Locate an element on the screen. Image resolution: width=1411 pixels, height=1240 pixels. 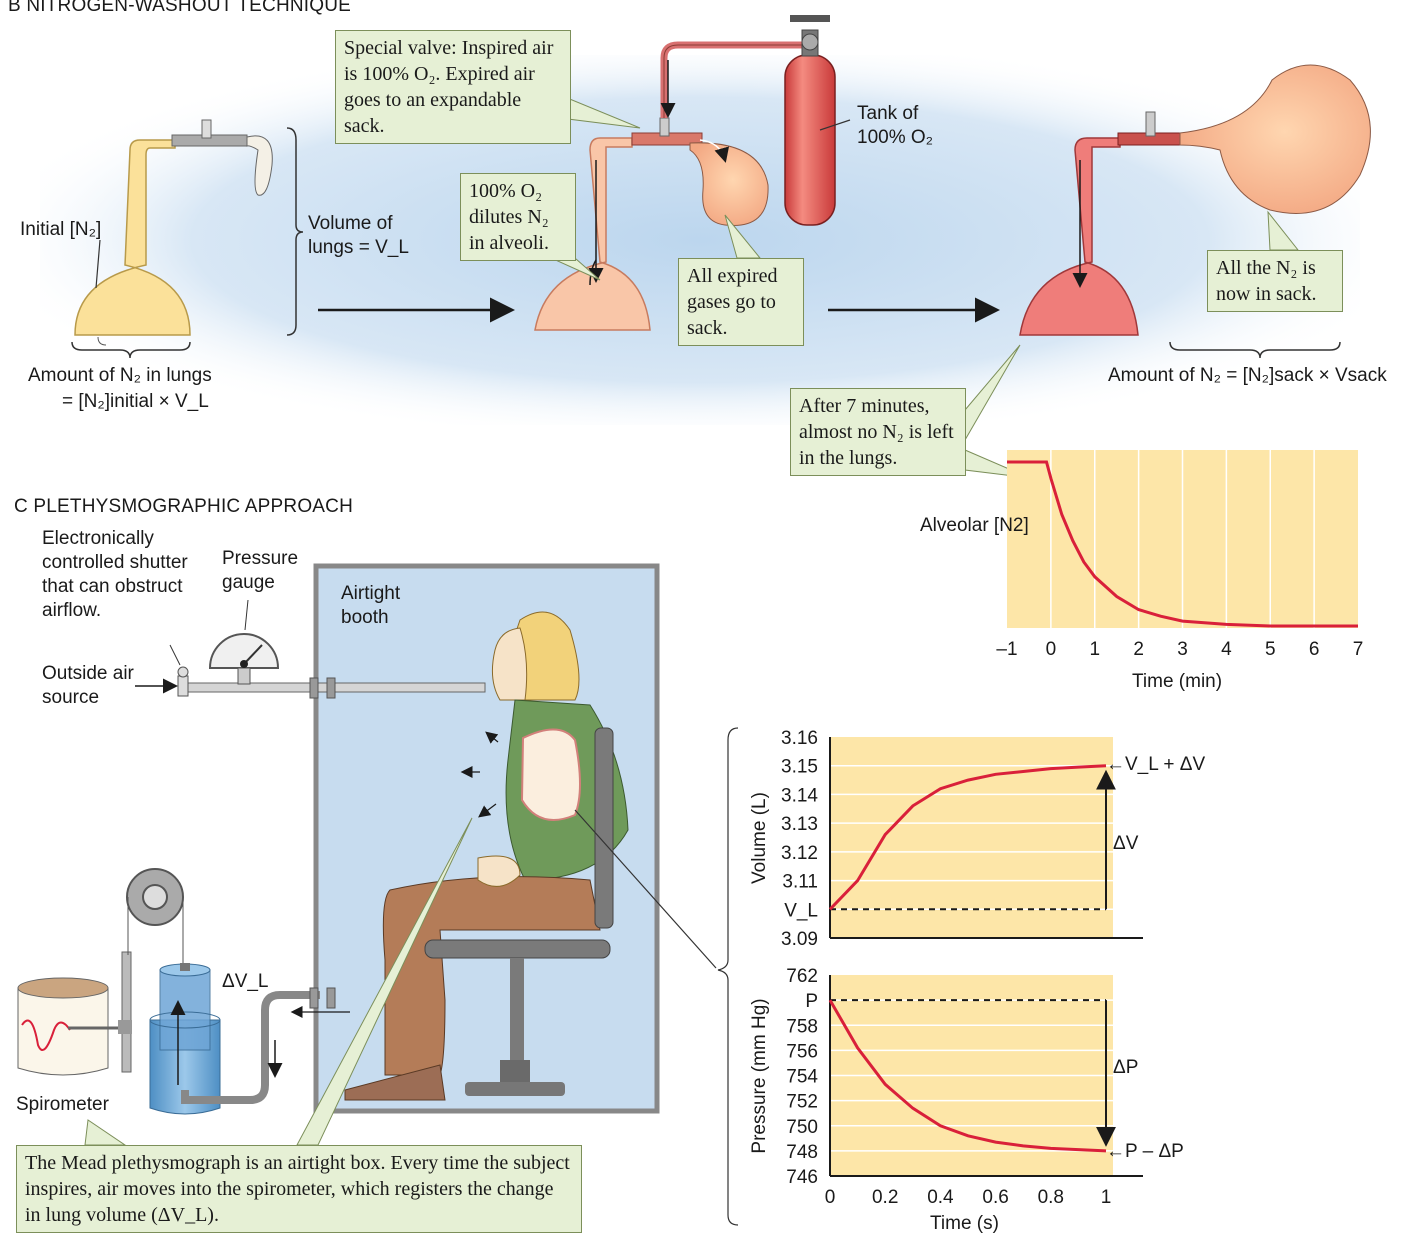
chart1-xtick-label: 4 is located at coordinates (1226, 649).